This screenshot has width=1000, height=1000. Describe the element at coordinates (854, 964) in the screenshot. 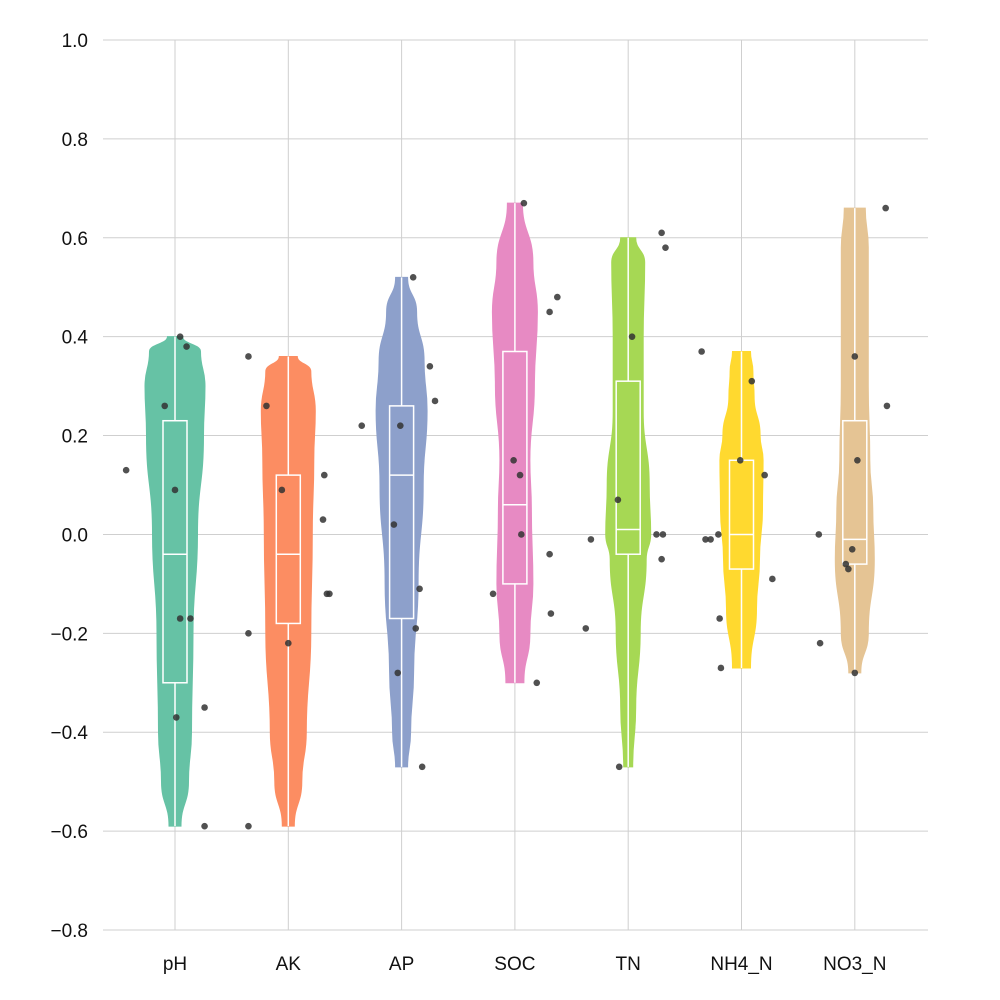

I see `x-tick-label: NO3_N` at that location.